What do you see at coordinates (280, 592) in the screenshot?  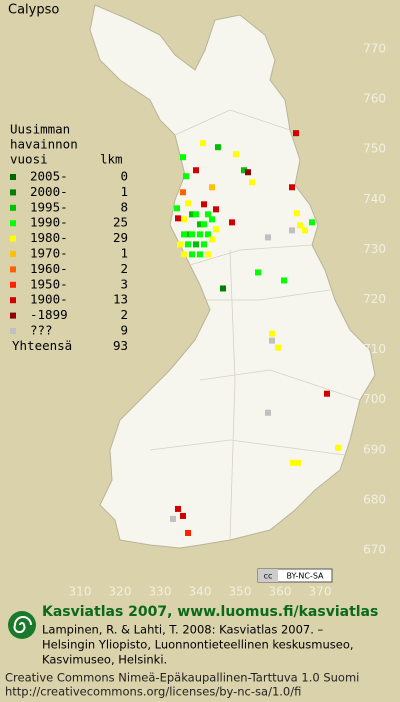 I see `x-tick-label: 360` at bounding box center [280, 592].